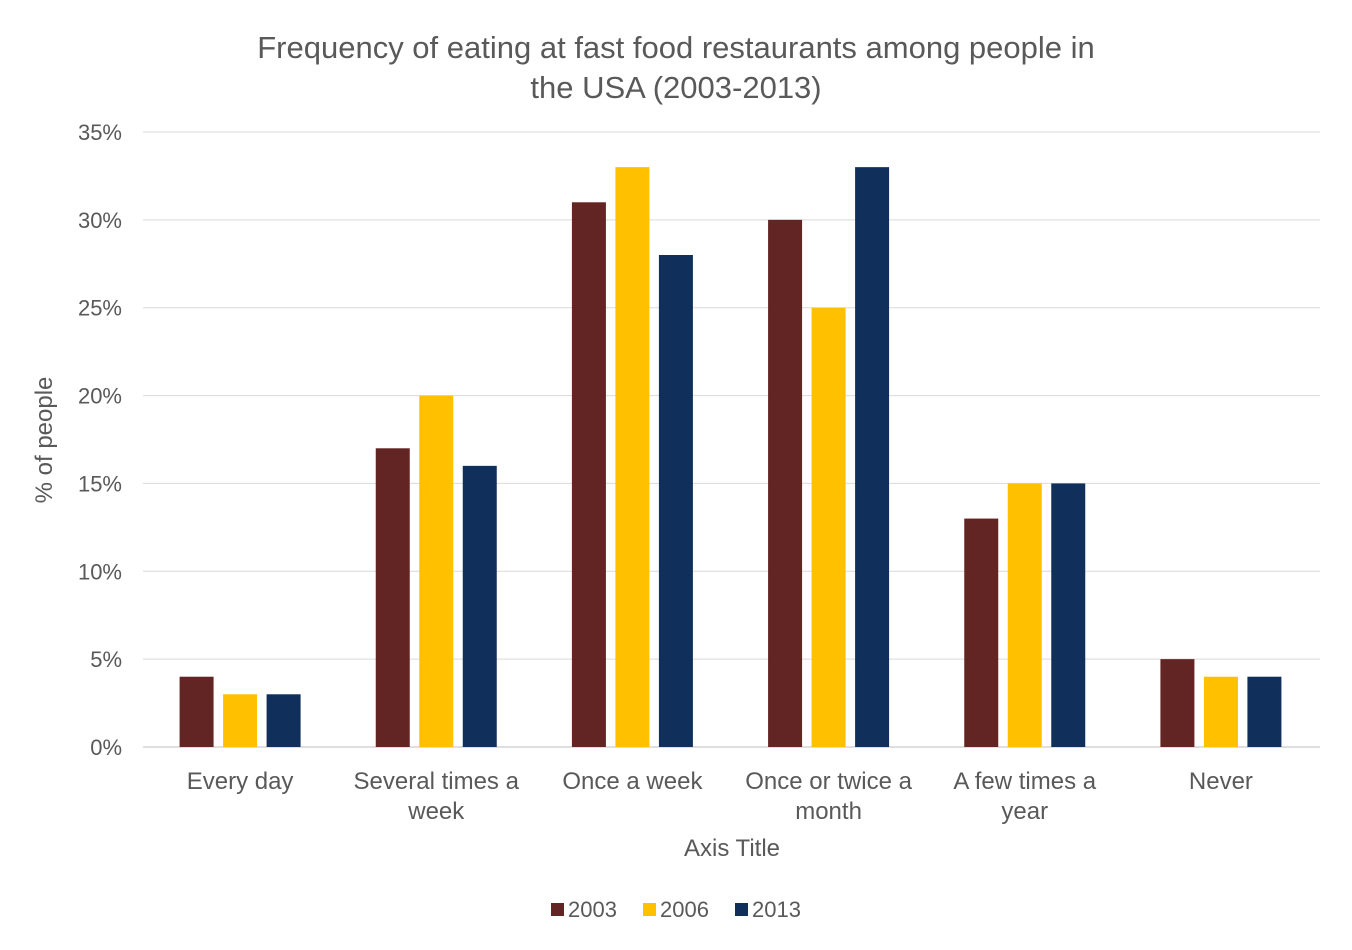  What do you see at coordinates (106, 747) in the screenshot?
I see `y-tick-label: 0%` at bounding box center [106, 747].